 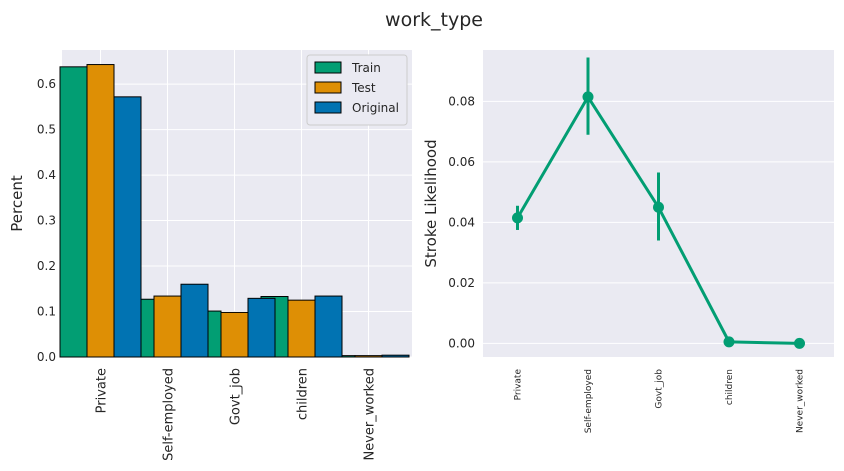 What do you see at coordinates (461, 222) in the screenshot?
I see `point-chart-ytick-label: 0.04` at bounding box center [461, 222].